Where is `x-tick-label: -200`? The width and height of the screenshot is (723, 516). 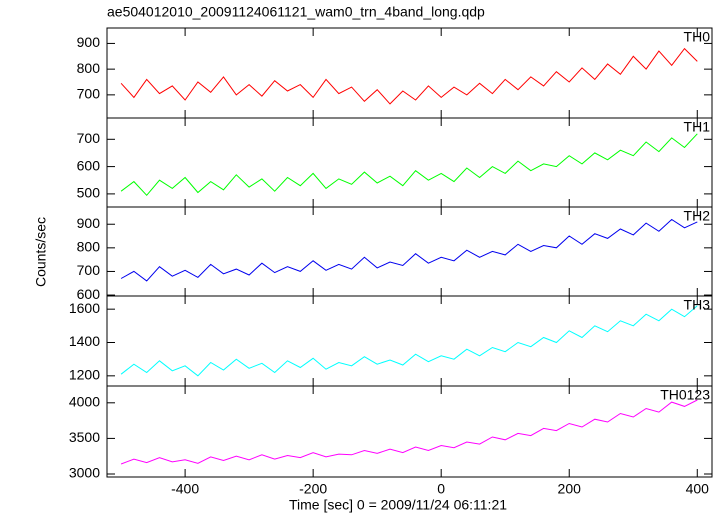
x-tick-label: -200 is located at coordinates (313, 489).